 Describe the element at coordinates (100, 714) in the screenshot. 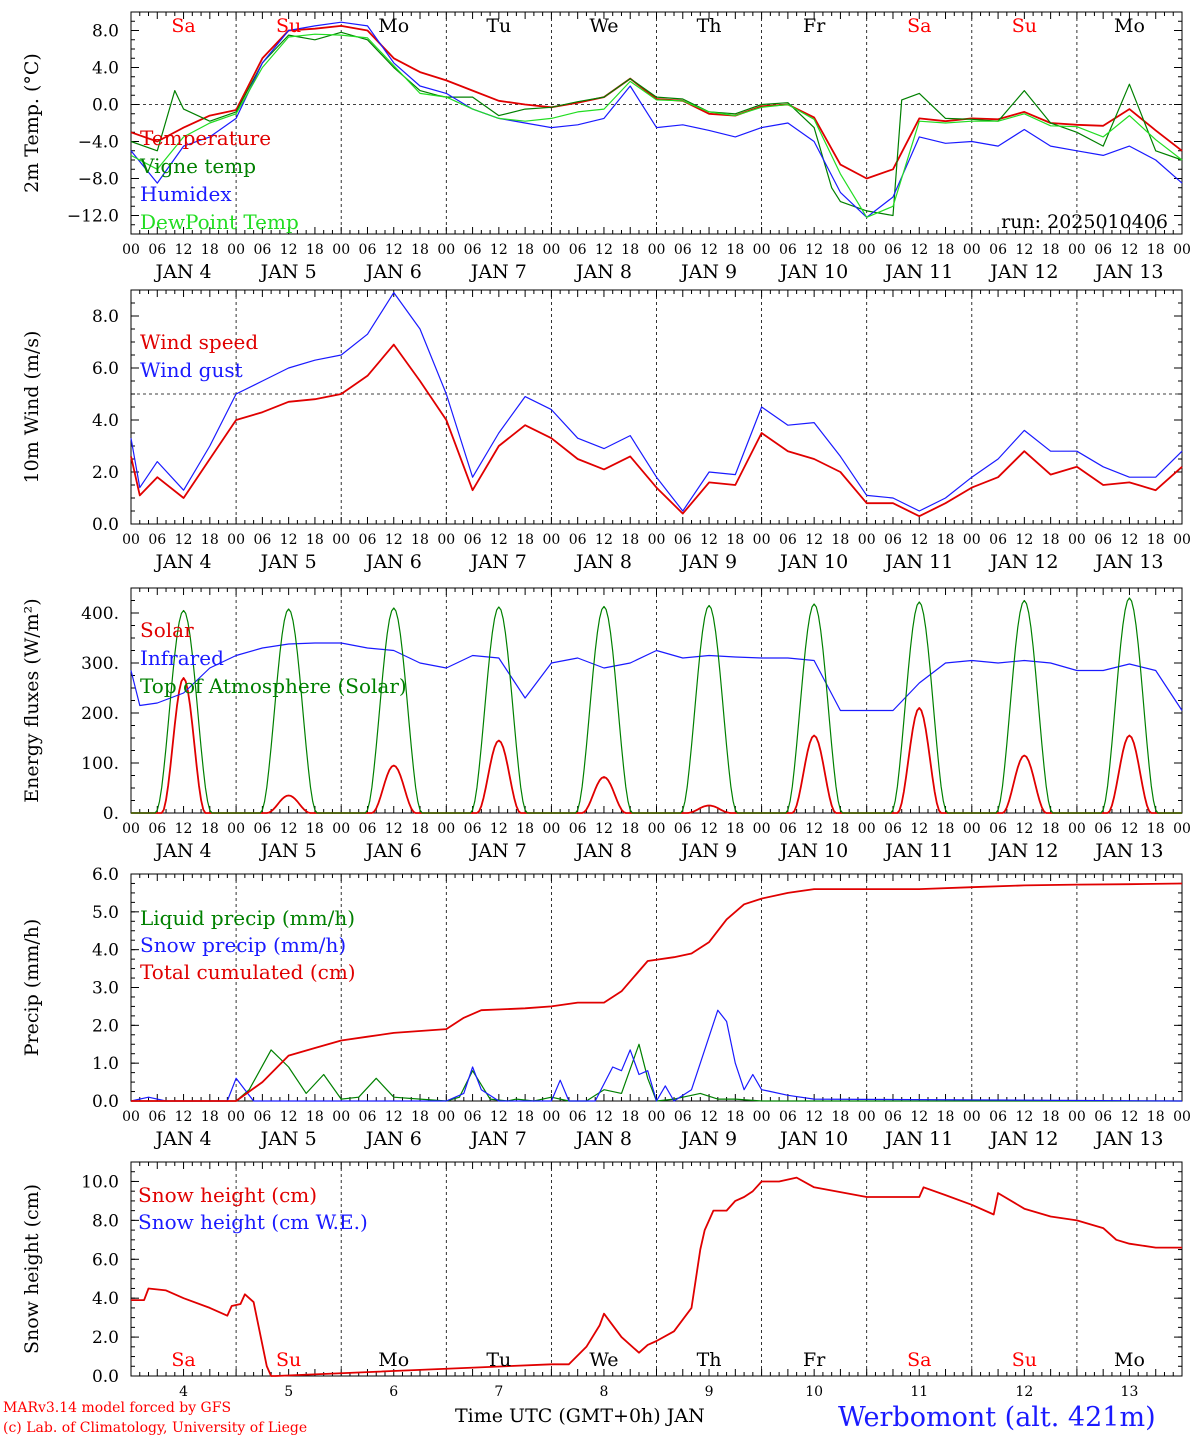

I see `y-tick-label: 200.` at that location.